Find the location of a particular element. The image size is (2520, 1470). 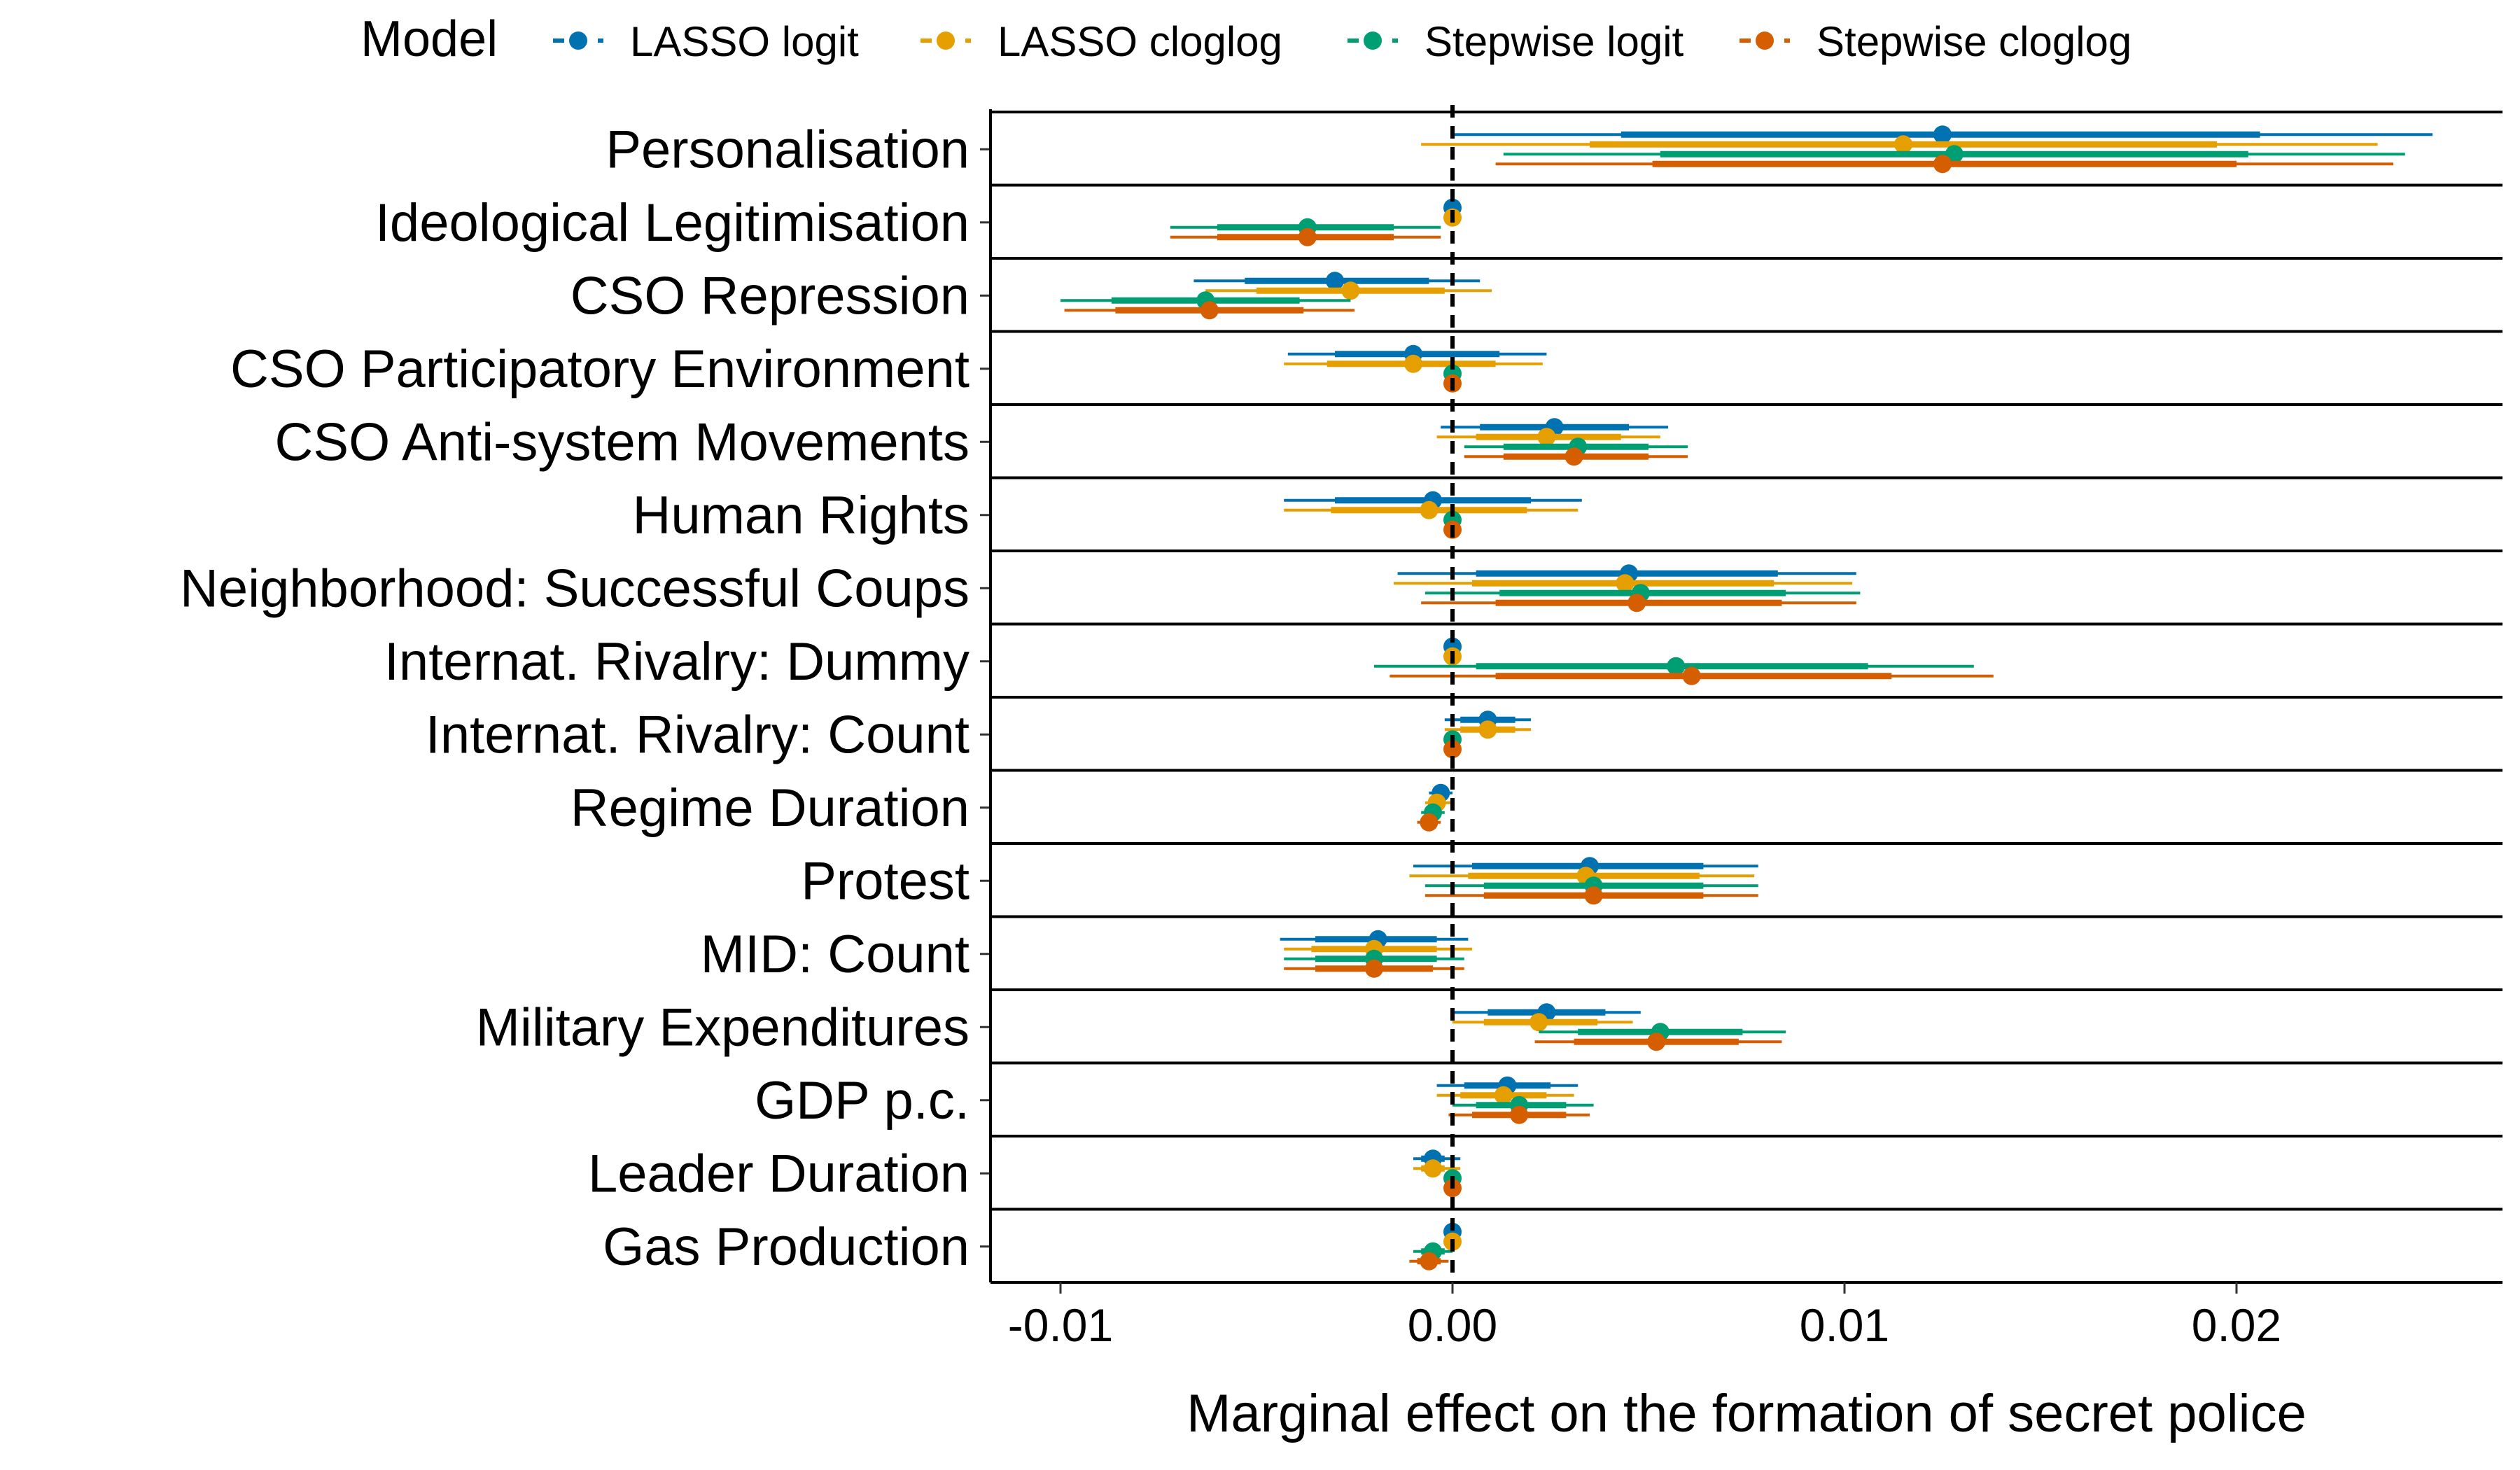

row-label: CSO Participatory Environment is located at coordinates (599, 369).